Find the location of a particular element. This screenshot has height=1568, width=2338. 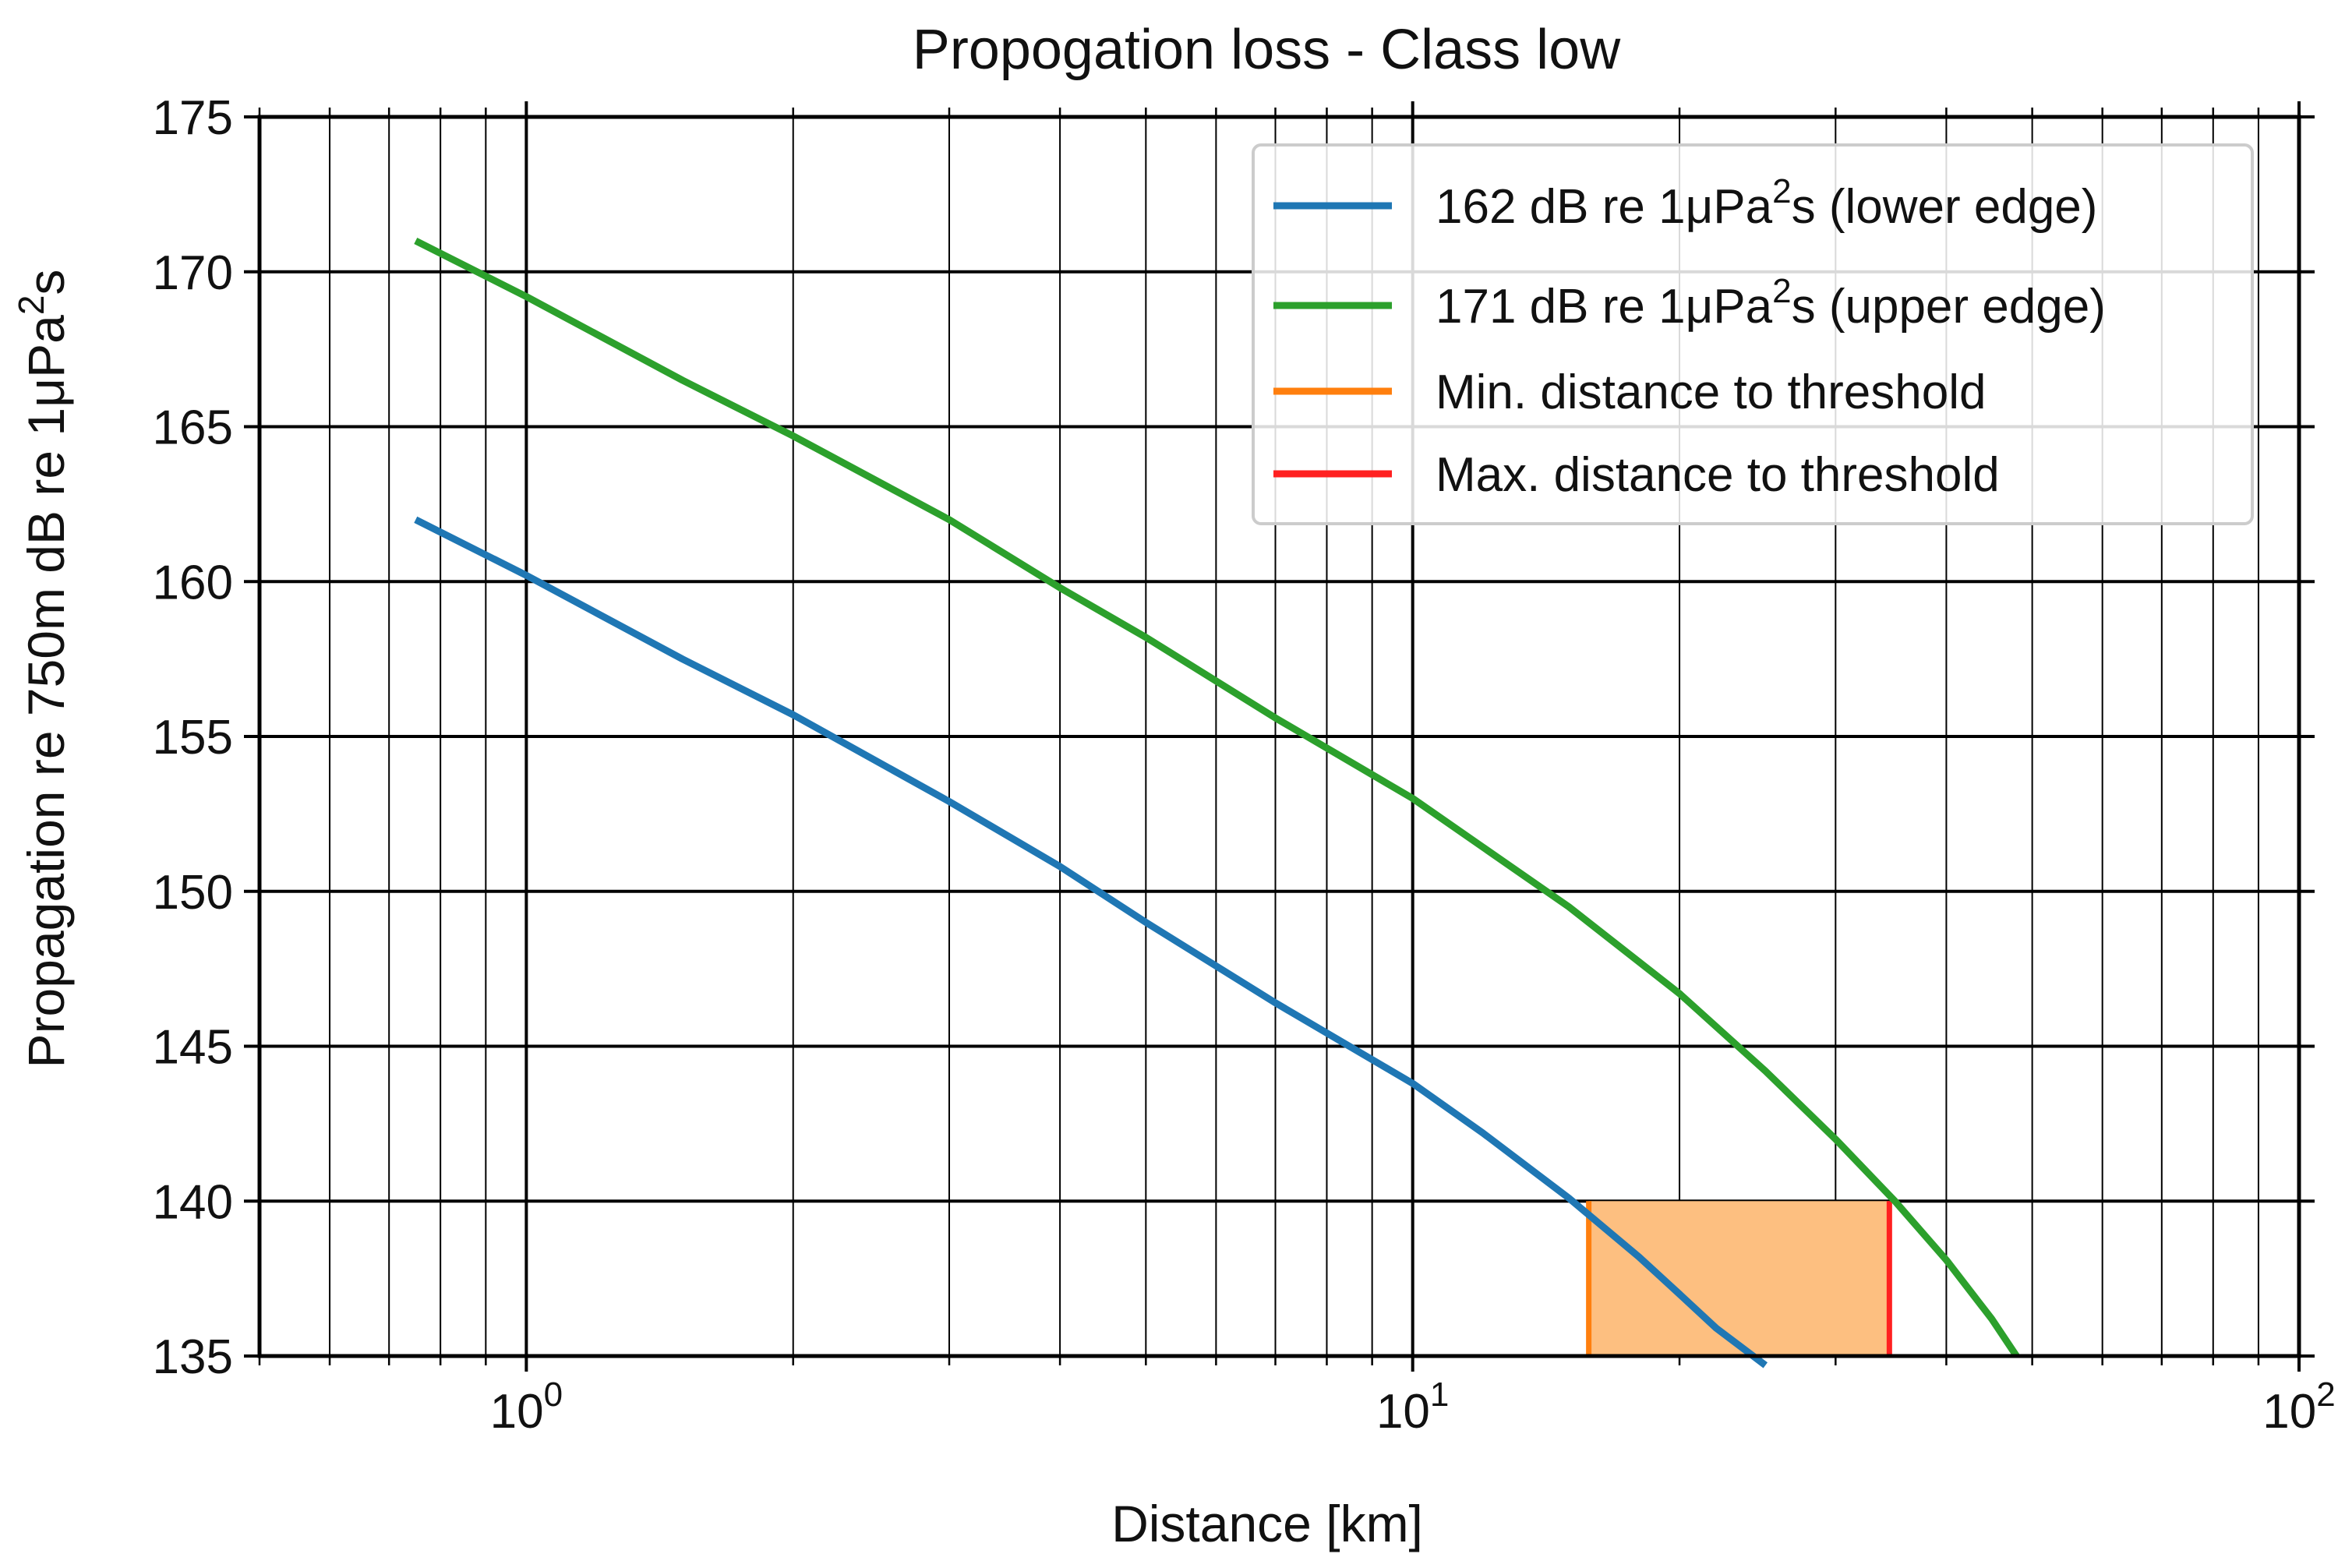

legend-max-distance-label: Max. distance to threshold is located at coordinates (1718, 475).